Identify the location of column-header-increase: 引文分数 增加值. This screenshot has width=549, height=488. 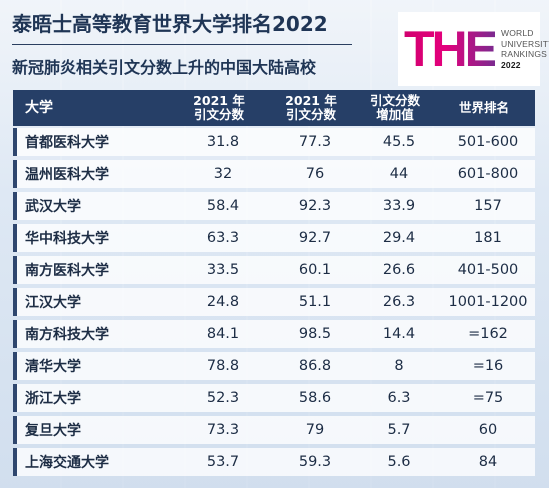
(394, 107).